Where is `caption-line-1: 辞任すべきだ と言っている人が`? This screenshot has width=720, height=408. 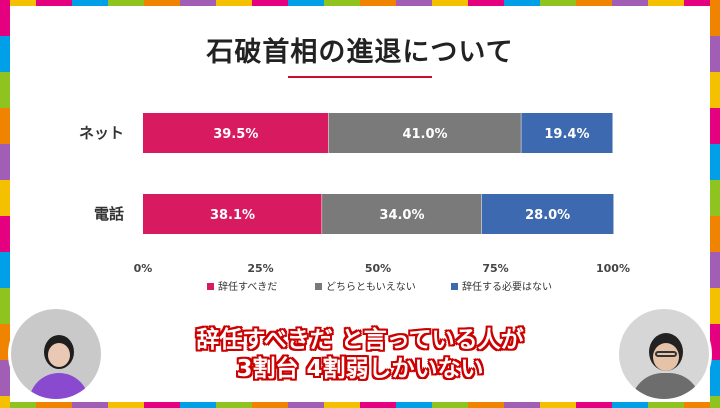 caption-line-1: 辞任すべきだ と言っている人が is located at coordinates (360, 340).